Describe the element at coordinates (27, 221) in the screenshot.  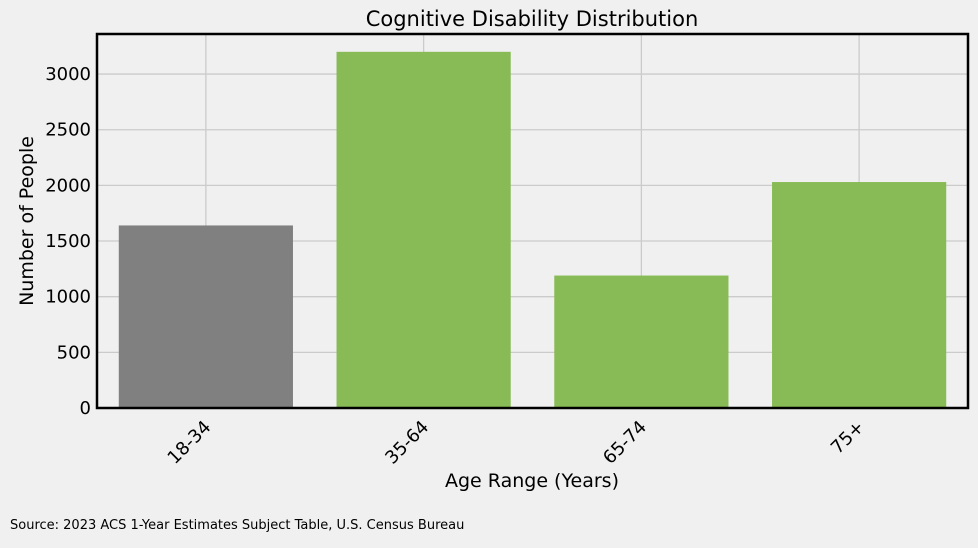
I see `y-axis-label: Number of People` at that location.